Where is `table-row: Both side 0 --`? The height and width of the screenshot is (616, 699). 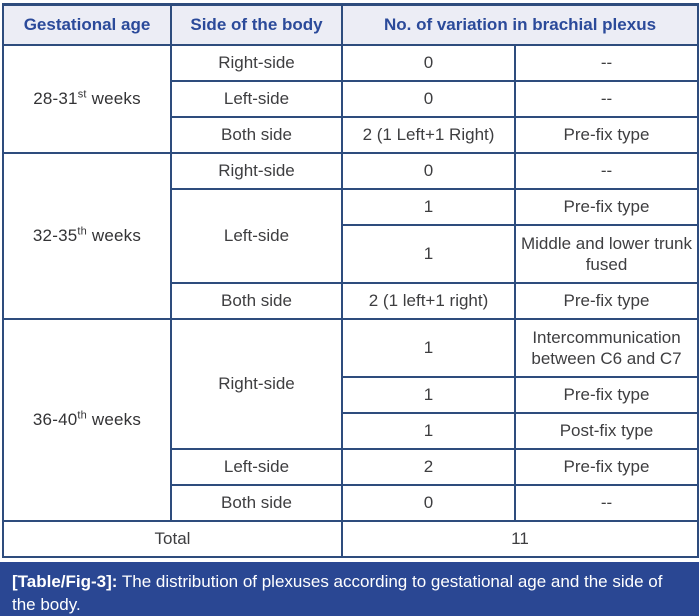
table-row: Both side 0 -- is located at coordinates (351, 503).